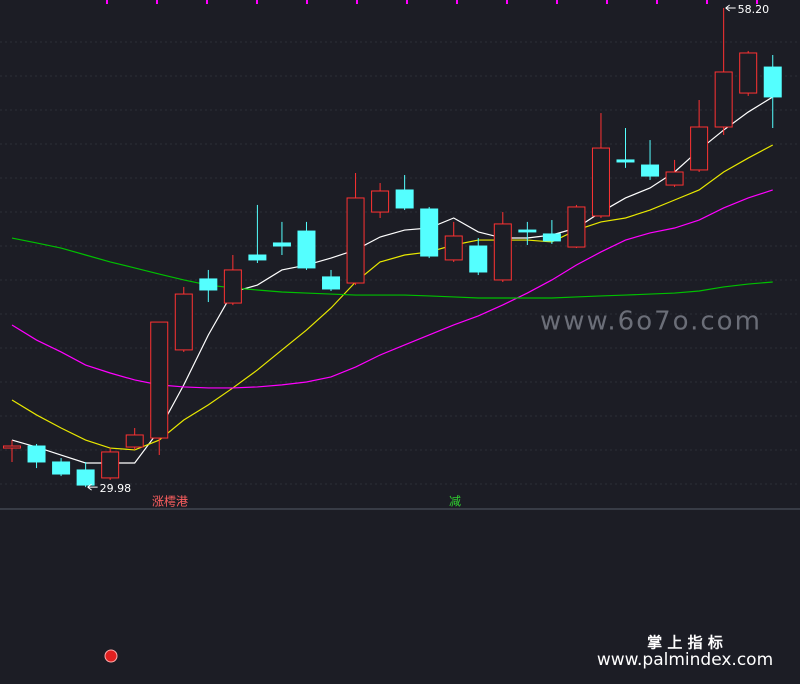 This screenshot has height=684, width=800. Describe the element at coordinates (754, 9) in the screenshot. I see `high-label: 58.20` at that location.